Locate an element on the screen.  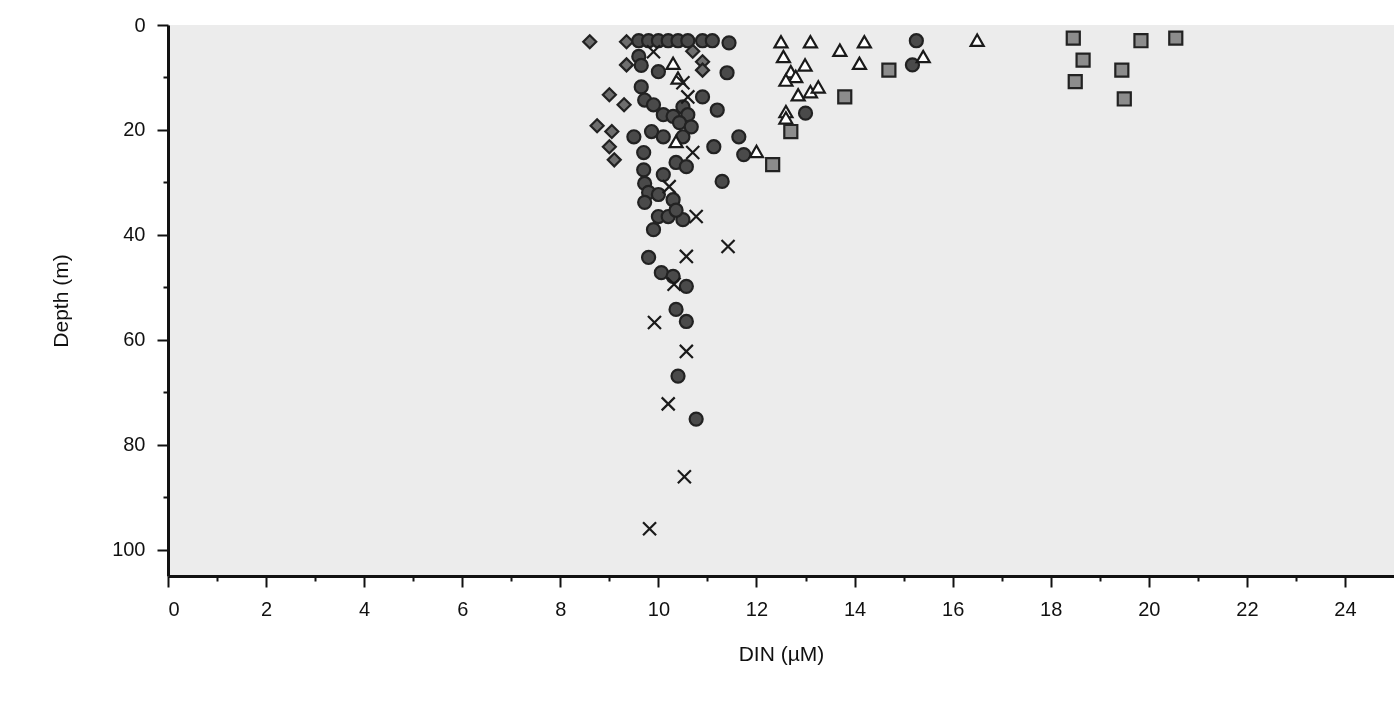
x-tick-label: 22 is located at coordinates (1247, 608).